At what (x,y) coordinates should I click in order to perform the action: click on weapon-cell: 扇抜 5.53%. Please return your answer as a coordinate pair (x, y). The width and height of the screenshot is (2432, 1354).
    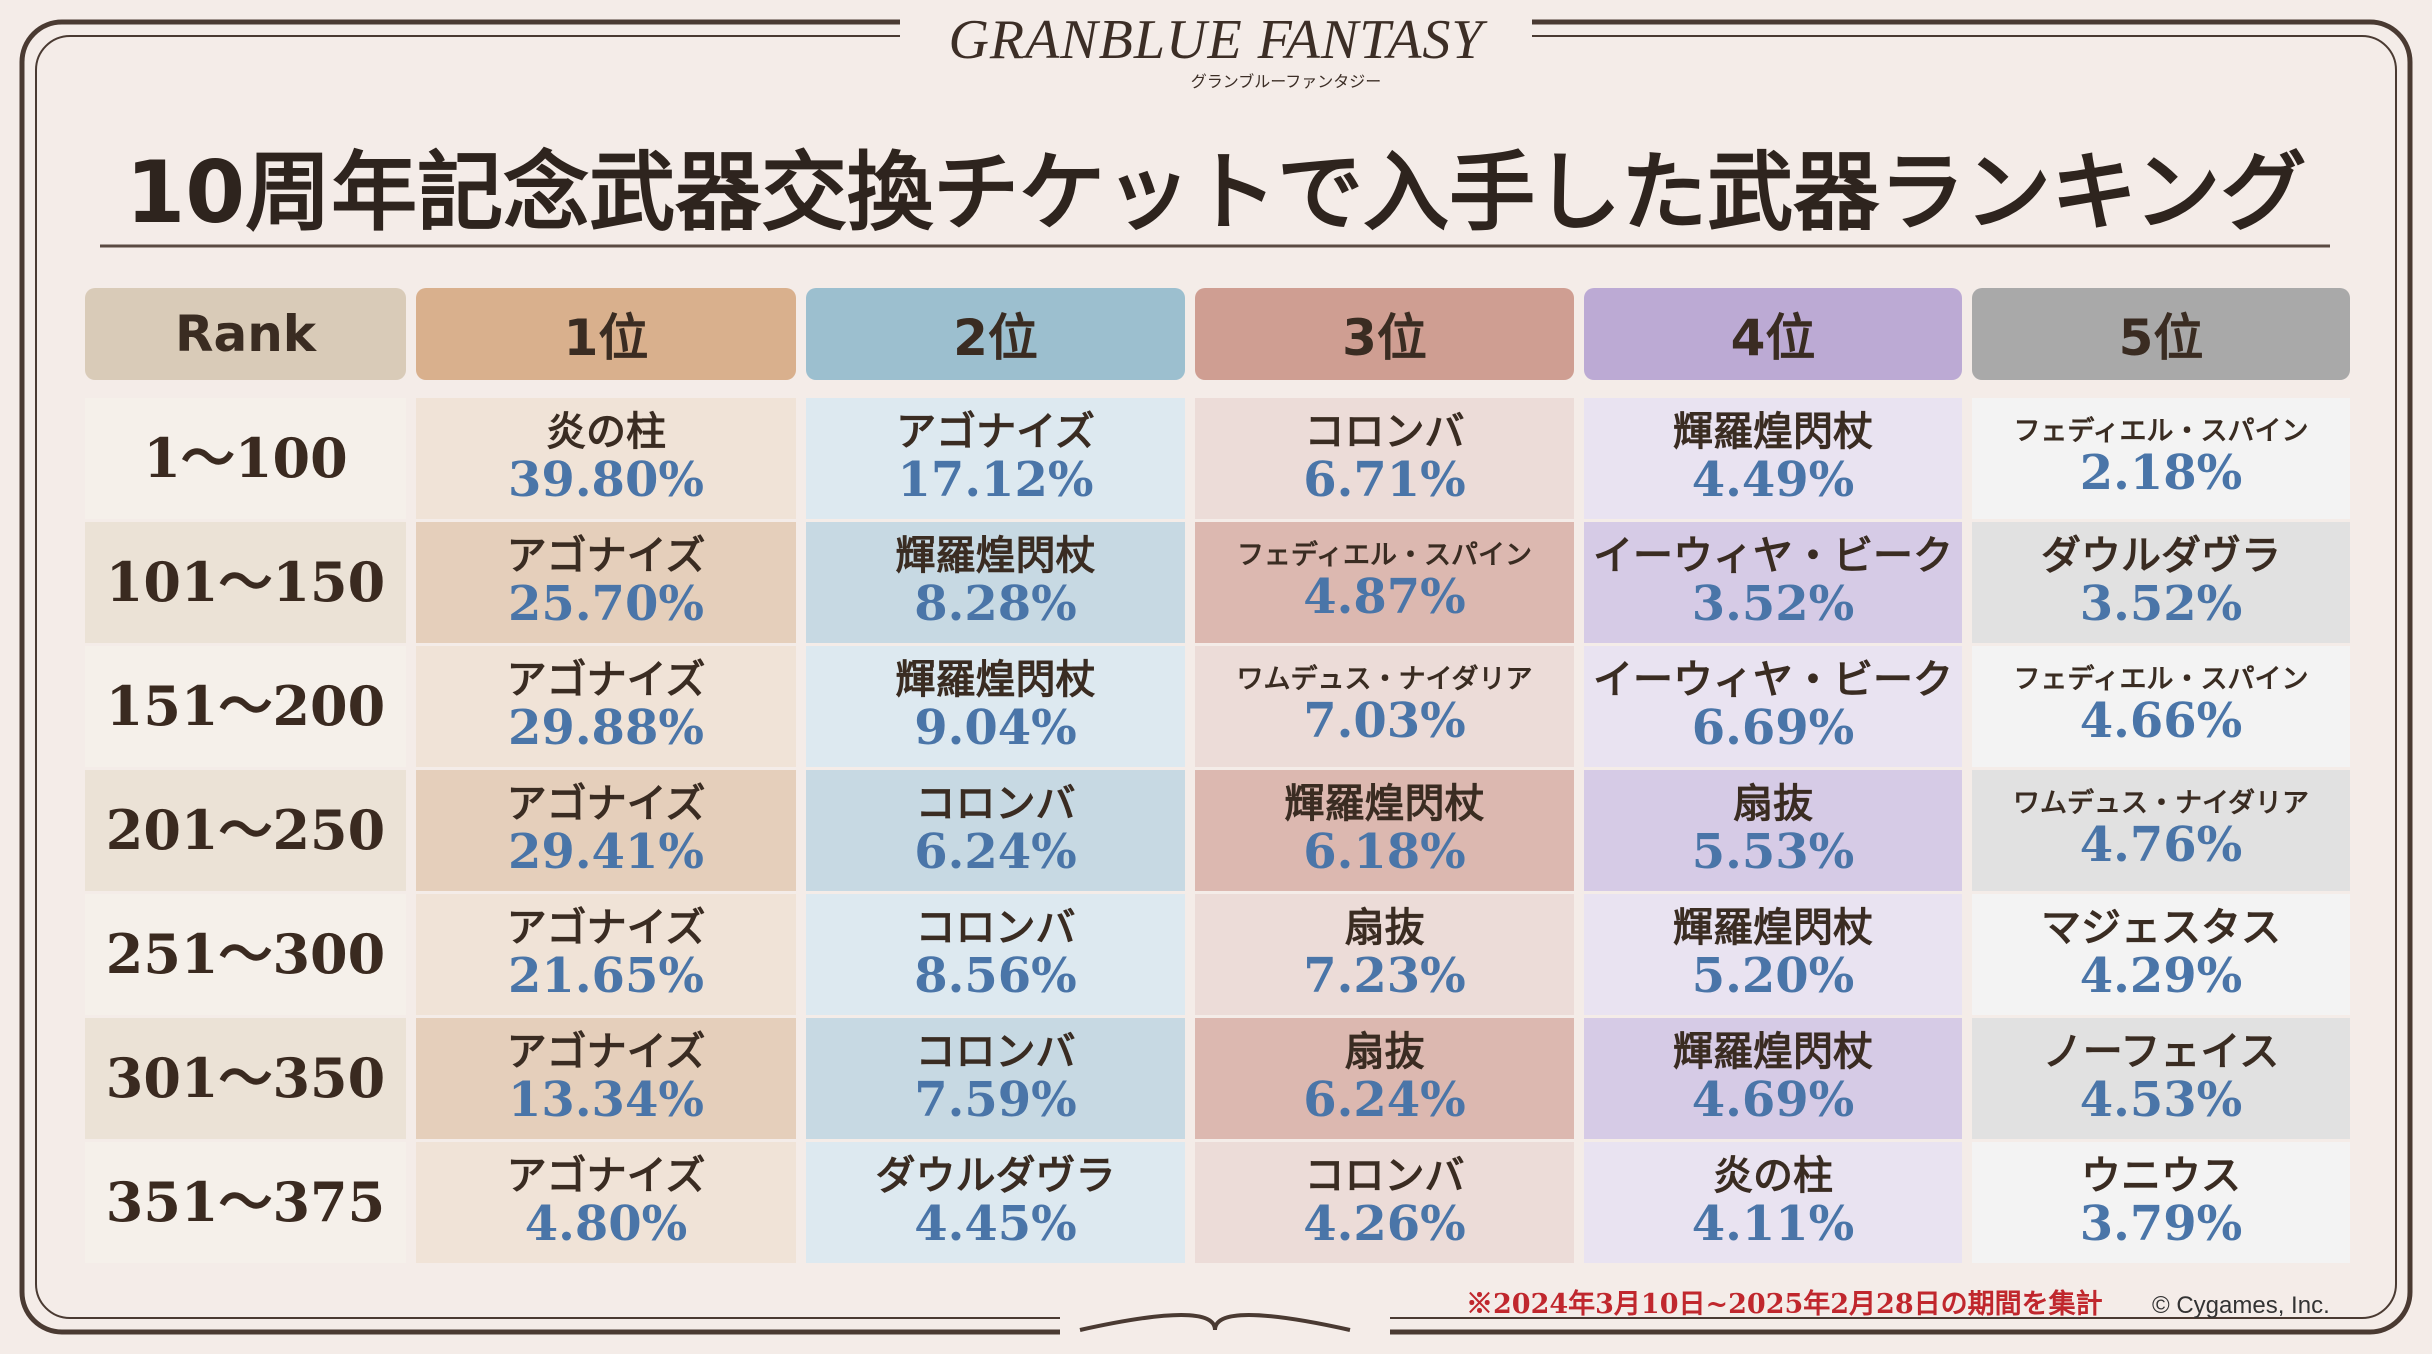
    Looking at the image, I should click on (1773, 830).